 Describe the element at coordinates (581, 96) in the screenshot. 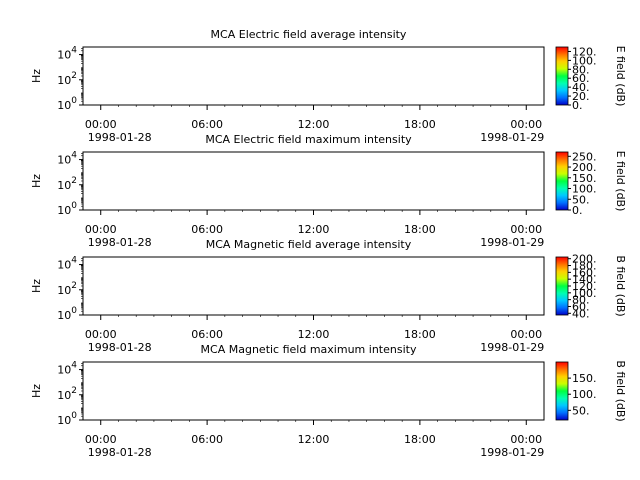

I see `colorbar-tick-label: 20.` at that location.